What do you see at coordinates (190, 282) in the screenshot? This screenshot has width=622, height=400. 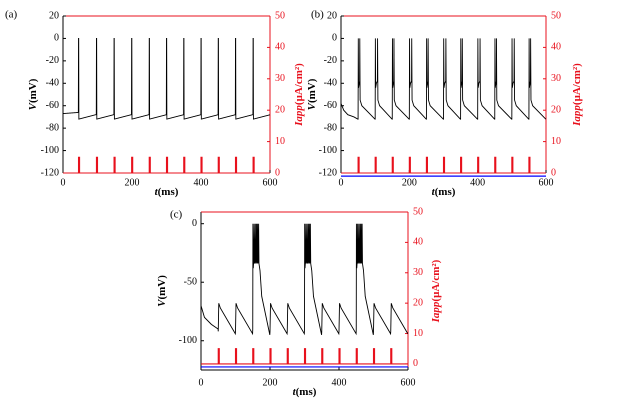 I see `y-tick-label: -50` at bounding box center [190, 282].